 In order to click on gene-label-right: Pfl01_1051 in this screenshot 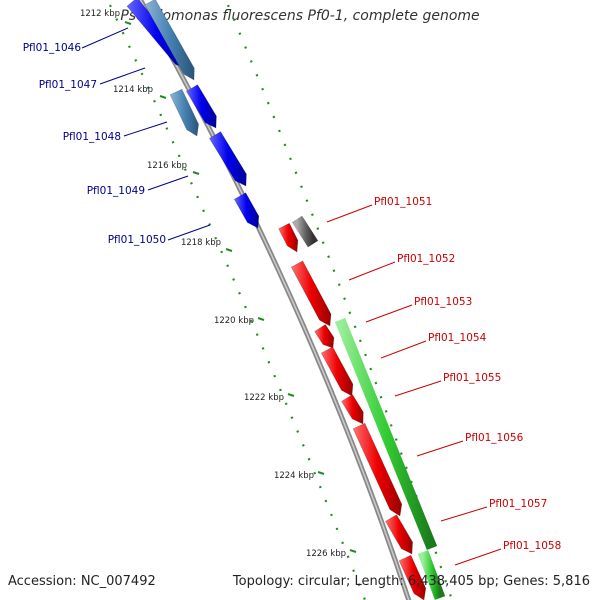, I will do `click(403, 202)`.